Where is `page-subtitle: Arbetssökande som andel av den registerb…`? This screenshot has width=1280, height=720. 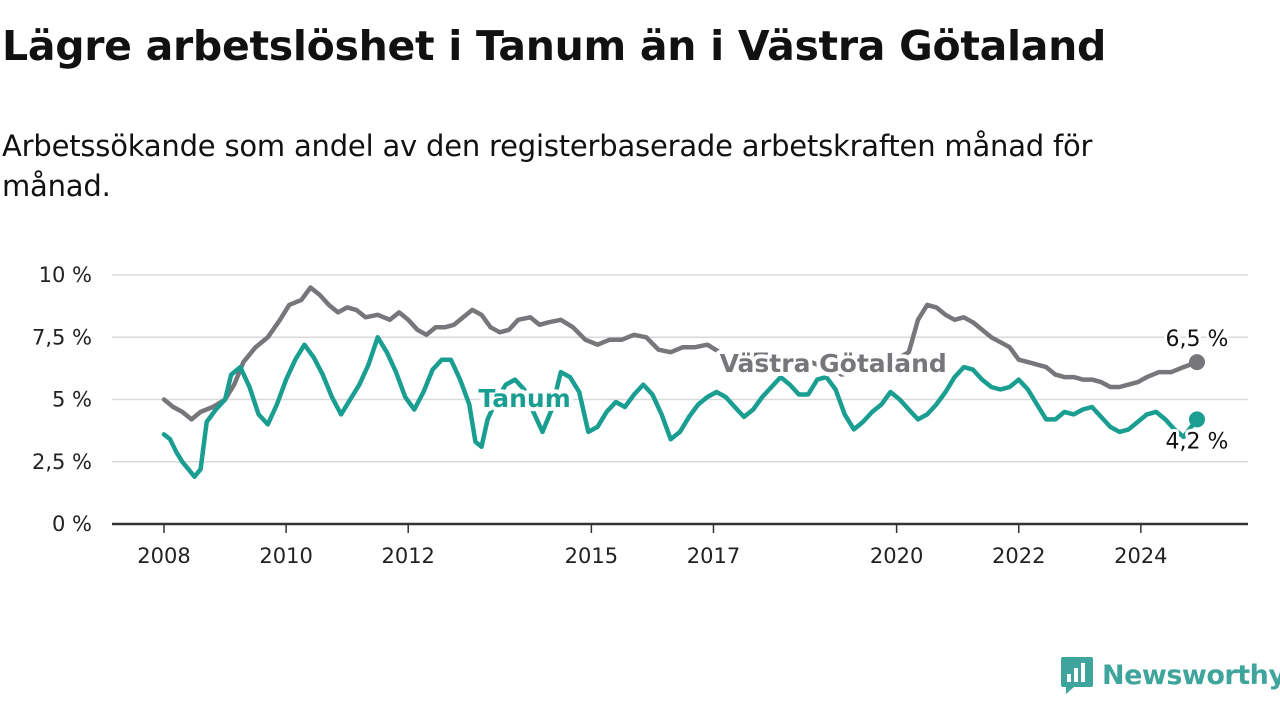
page-subtitle: Arbetssökande som andel av den registerb… is located at coordinates (547, 166).